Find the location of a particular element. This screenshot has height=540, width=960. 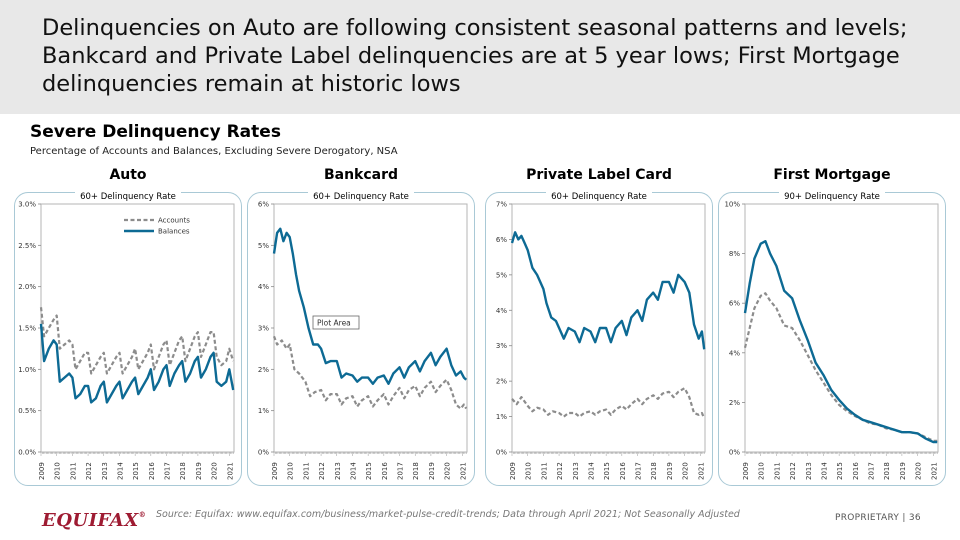

private-label-chart-subtitle: 60+ Delinquency Rate is located at coordinates (599, 197).